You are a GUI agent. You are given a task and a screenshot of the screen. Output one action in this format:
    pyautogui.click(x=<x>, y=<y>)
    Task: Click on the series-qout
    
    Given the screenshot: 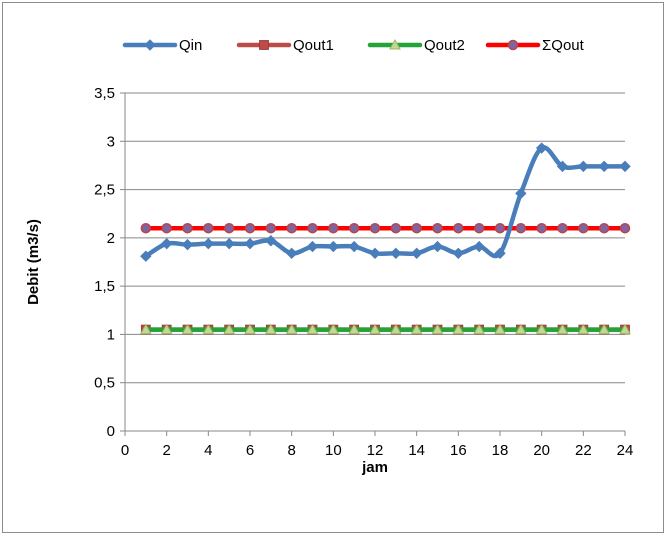 What is the action you would take?
    pyautogui.click(x=385, y=228)
    